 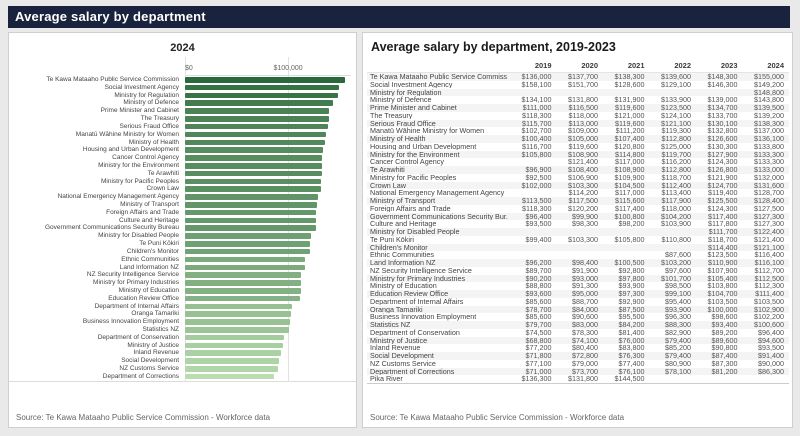 What do you see at coordinates (769, 208) in the screenshot?
I see `table-cell: $127,500` at bounding box center [769, 208].